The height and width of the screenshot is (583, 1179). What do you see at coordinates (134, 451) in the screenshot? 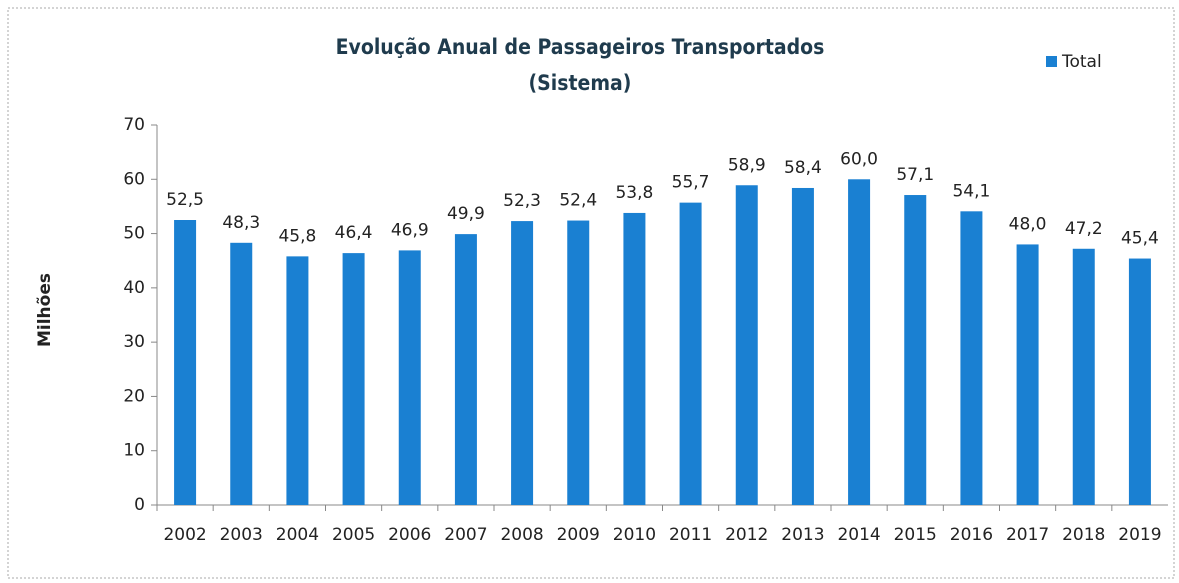
I see `y-tick-label: 10` at bounding box center [134, 451].